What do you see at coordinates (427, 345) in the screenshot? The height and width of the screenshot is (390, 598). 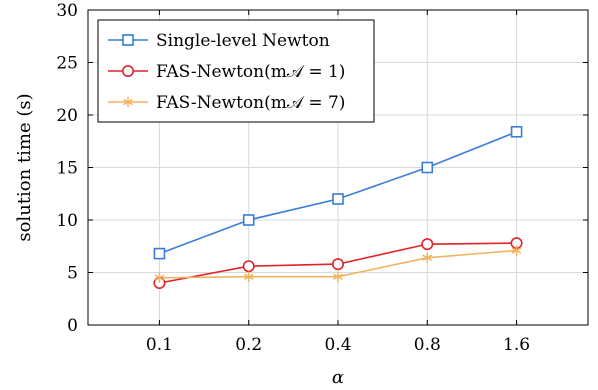 I see `x-tick-label: 0.8` at bounding box center [427, 345].